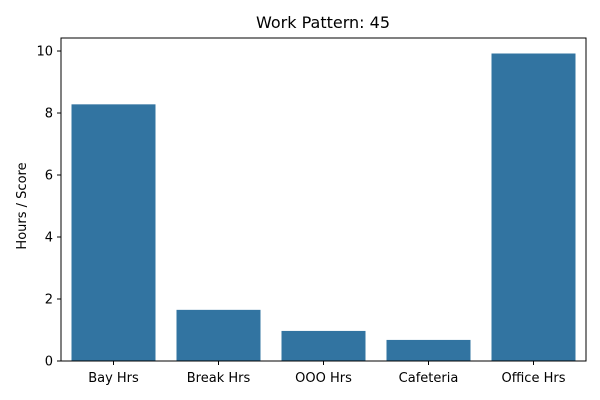  Describe the element at coordinates (428, 350) in the screenshot. I see `bar-cafeteria` at that location.